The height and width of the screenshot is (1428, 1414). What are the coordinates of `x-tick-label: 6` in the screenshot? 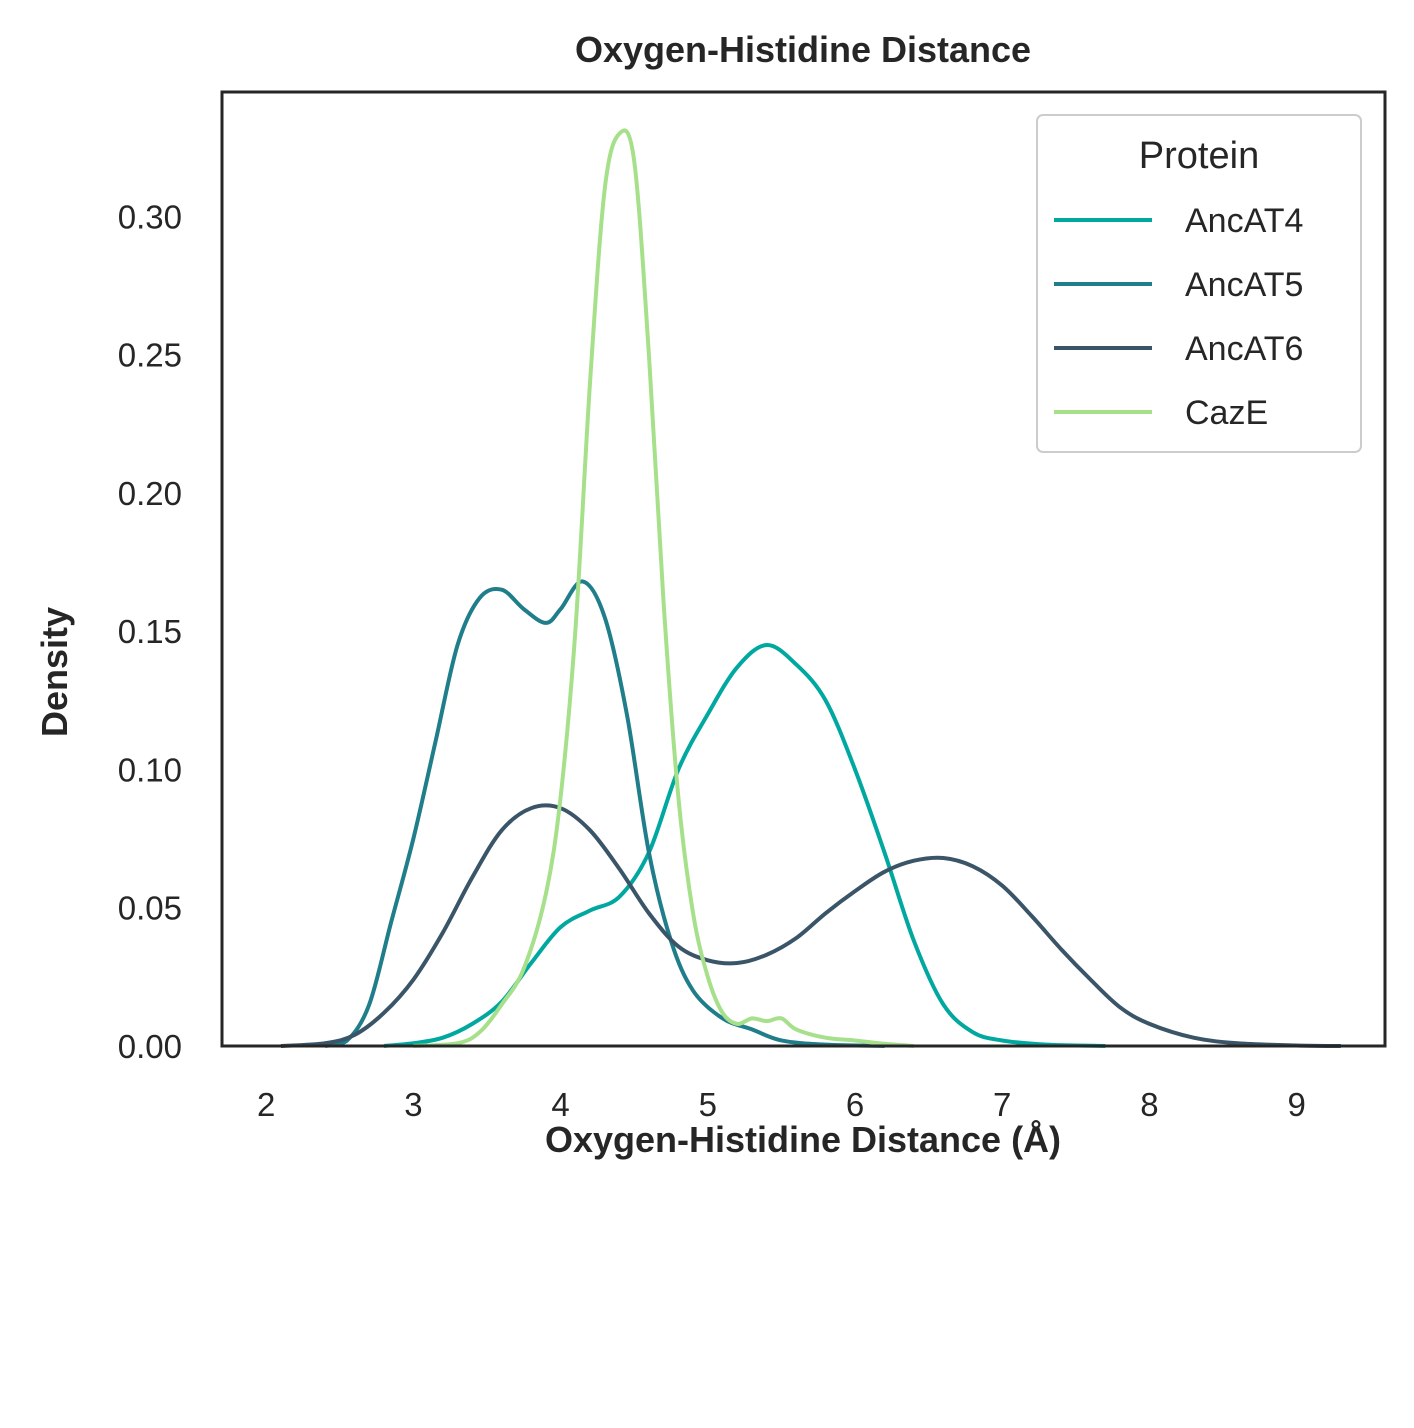 It's located at (855, 1104).